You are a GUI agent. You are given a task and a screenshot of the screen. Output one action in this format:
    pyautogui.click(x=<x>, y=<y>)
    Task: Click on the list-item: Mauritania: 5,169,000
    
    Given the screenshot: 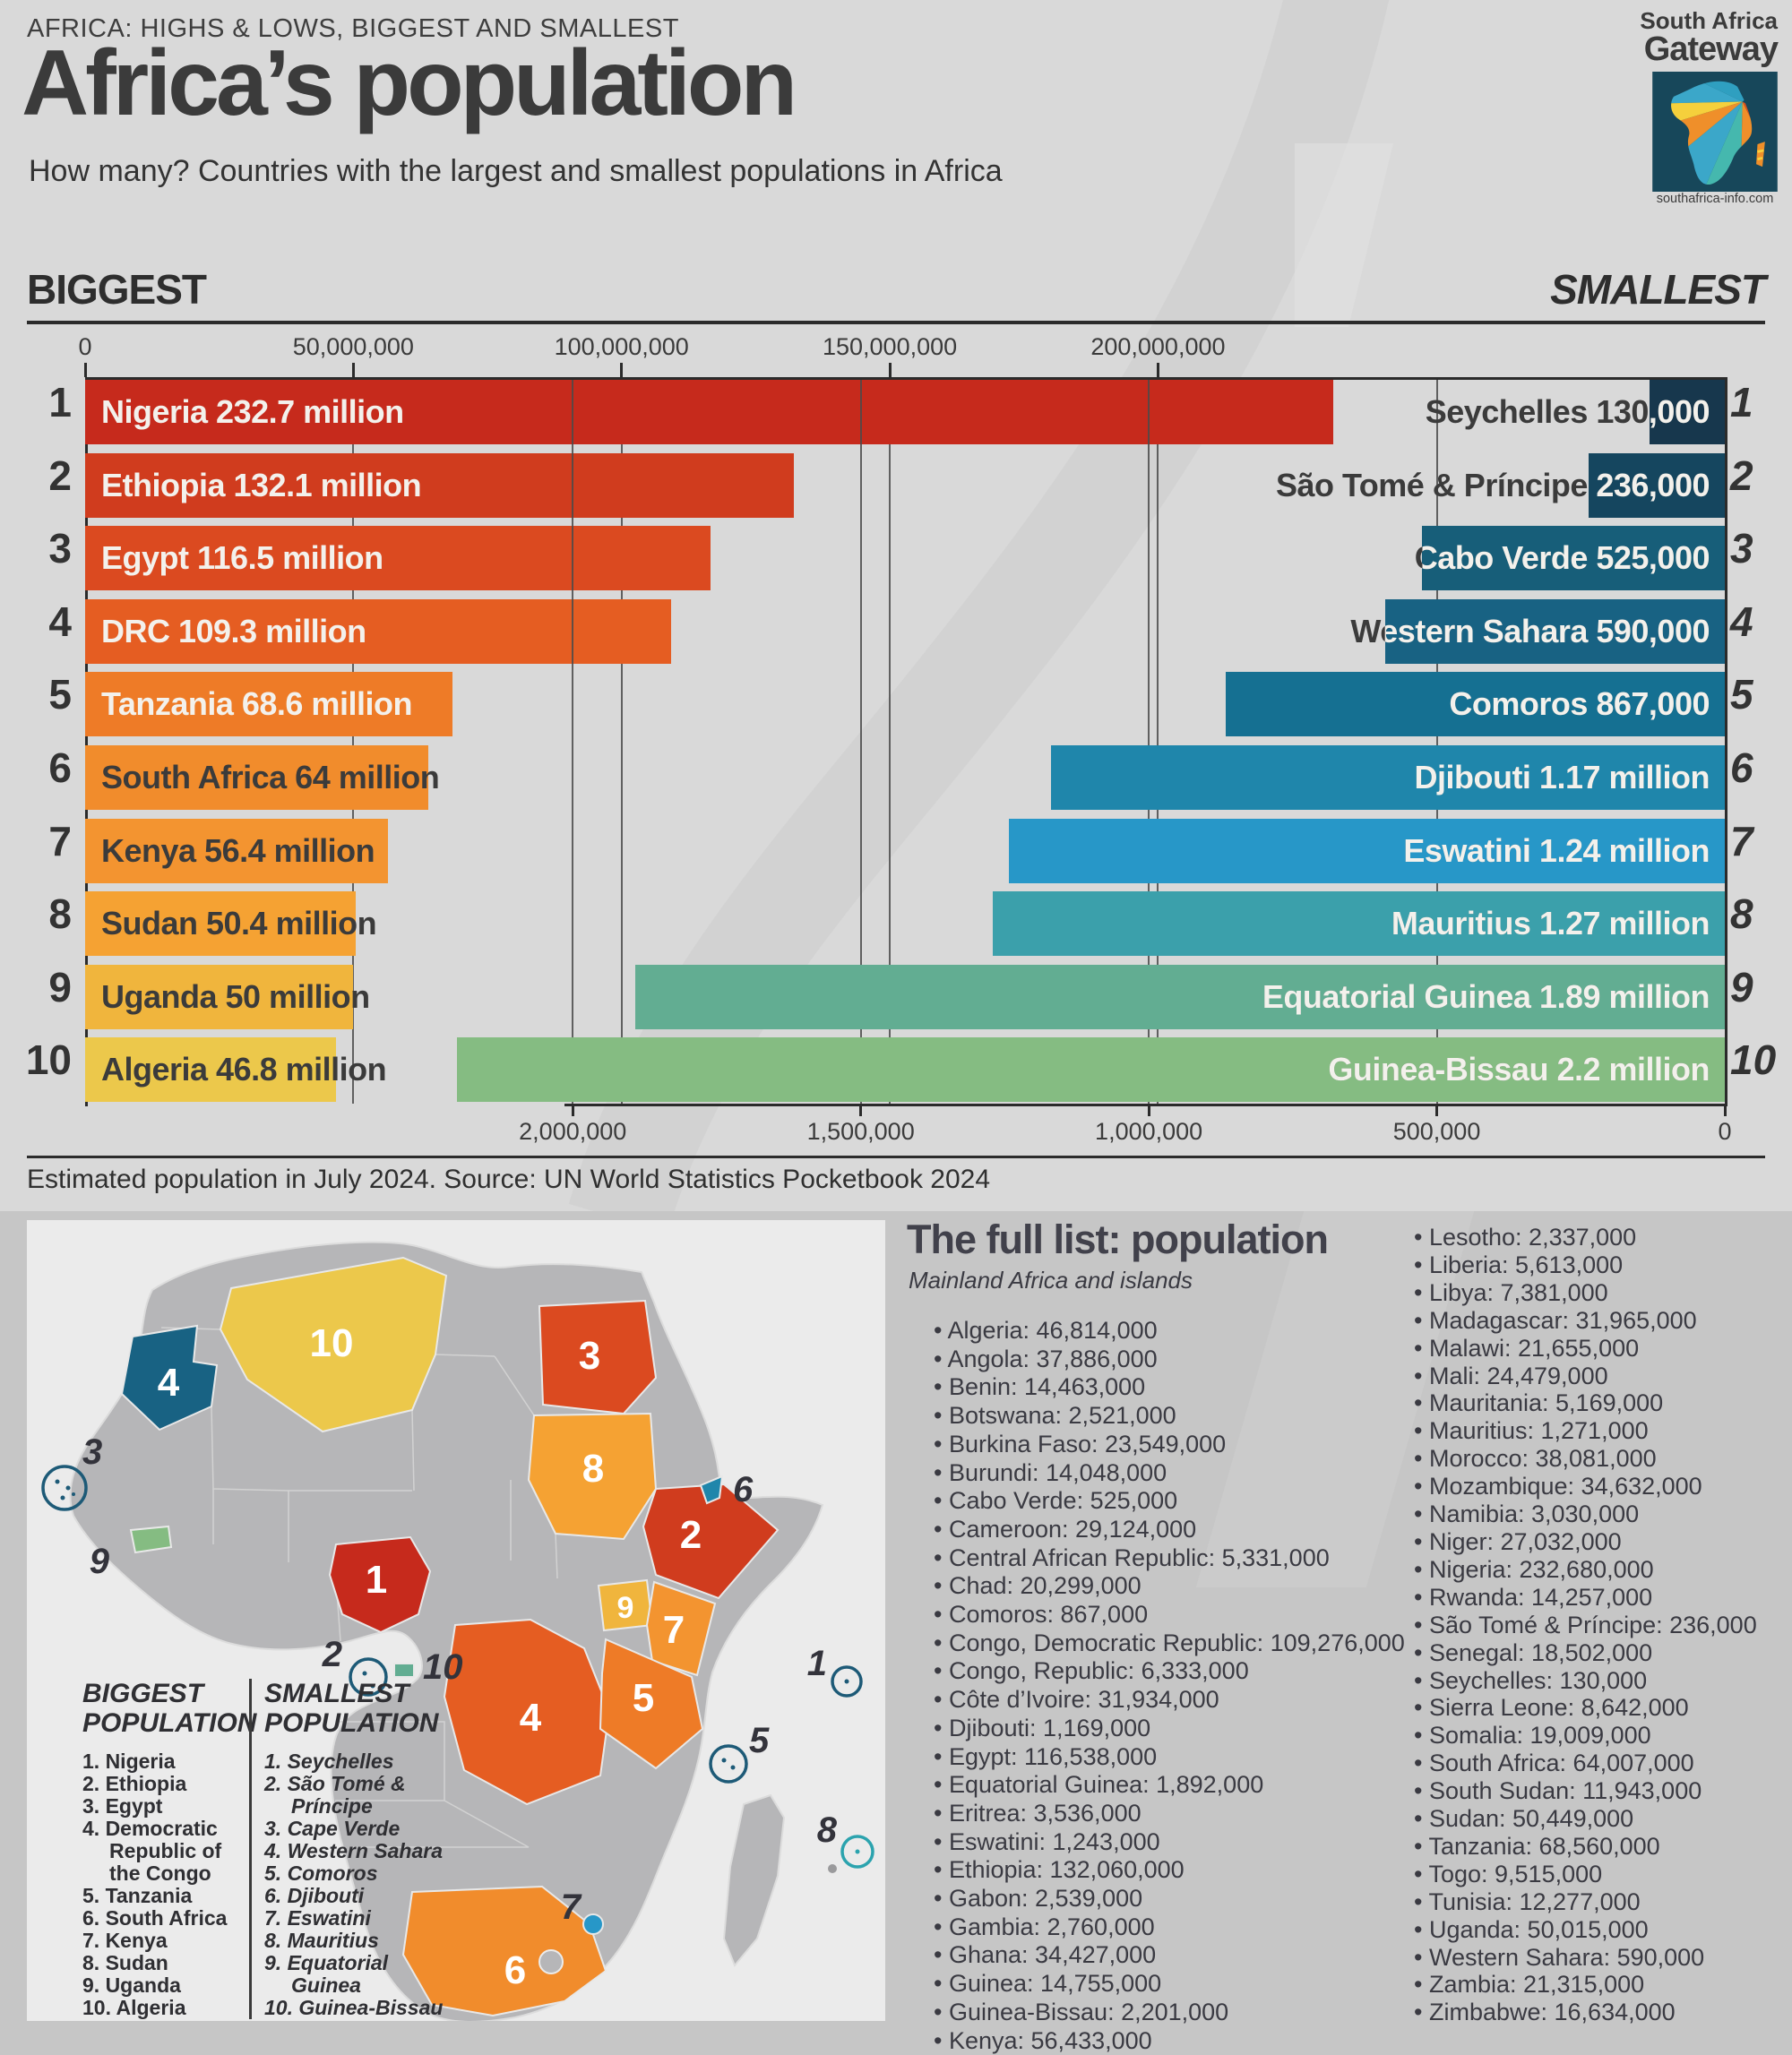 What is the action you would take?
    pyautogui.click(x=1589, y=1403)
    